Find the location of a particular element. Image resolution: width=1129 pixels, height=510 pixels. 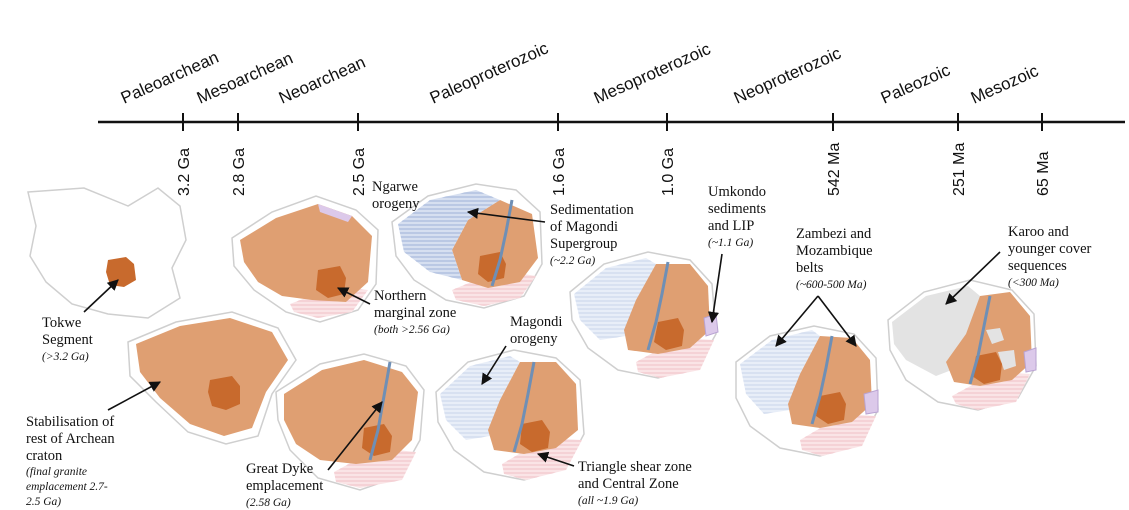

annotation-great-dyke: Great Dyke emplacement (2.58 Ga) is located at coordinates (314, 455).